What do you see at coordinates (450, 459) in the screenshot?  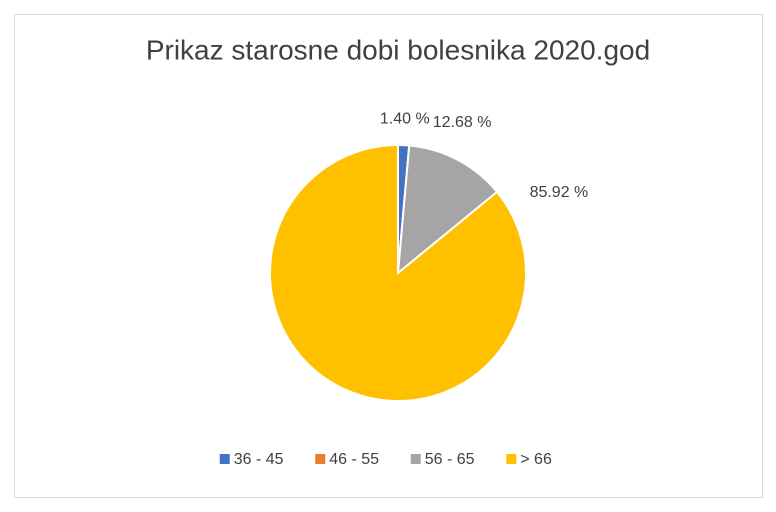 I see `legend-label: 56 - 65` at bounding box center [450, 459].